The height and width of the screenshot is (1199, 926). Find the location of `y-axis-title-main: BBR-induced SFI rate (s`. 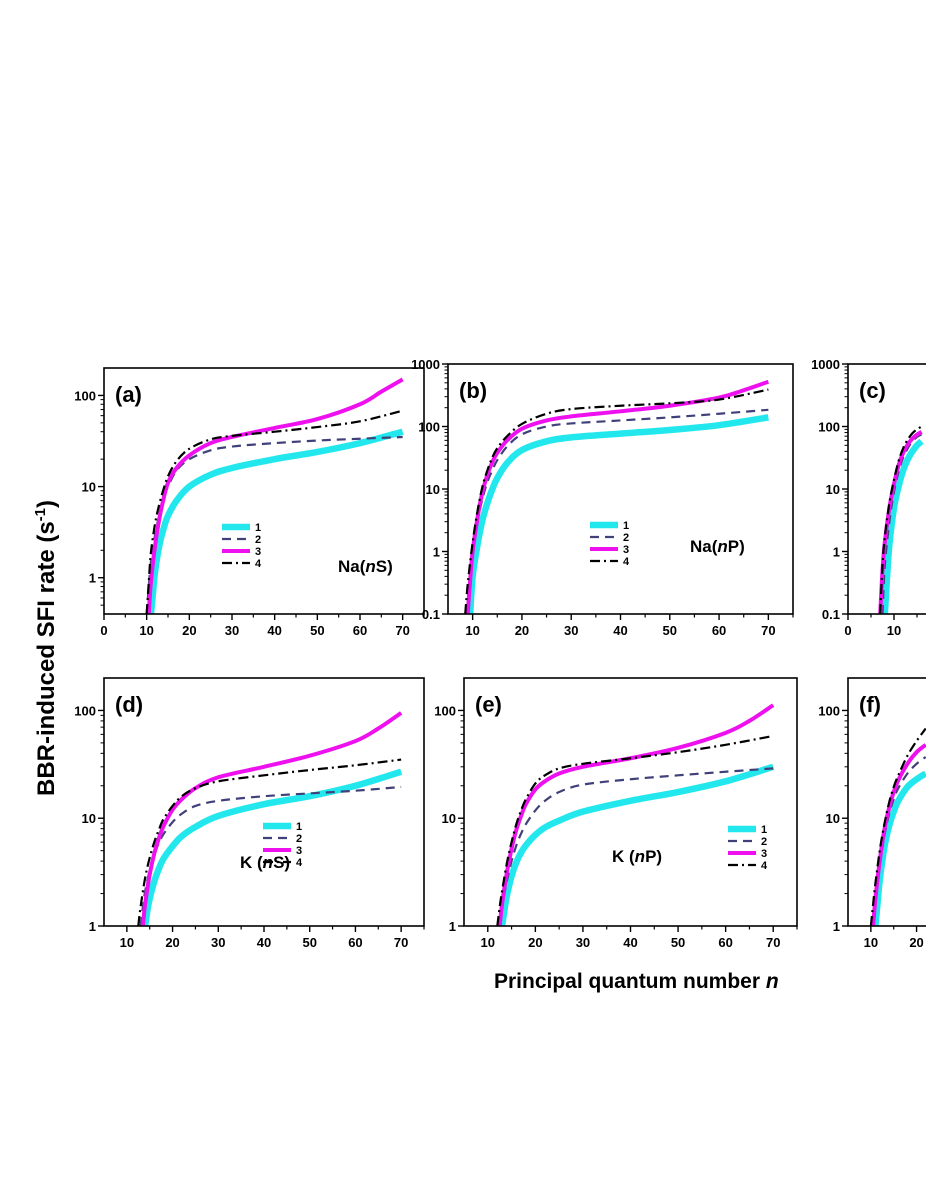

y-axis-title-main: BBR-induced SFI rate (s is located at coordinates (46, 658).